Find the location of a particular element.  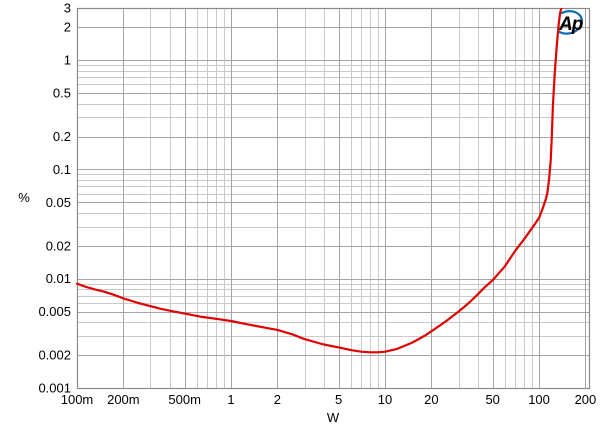

x-tick-label: 50 is located at coordinates (492, 399).